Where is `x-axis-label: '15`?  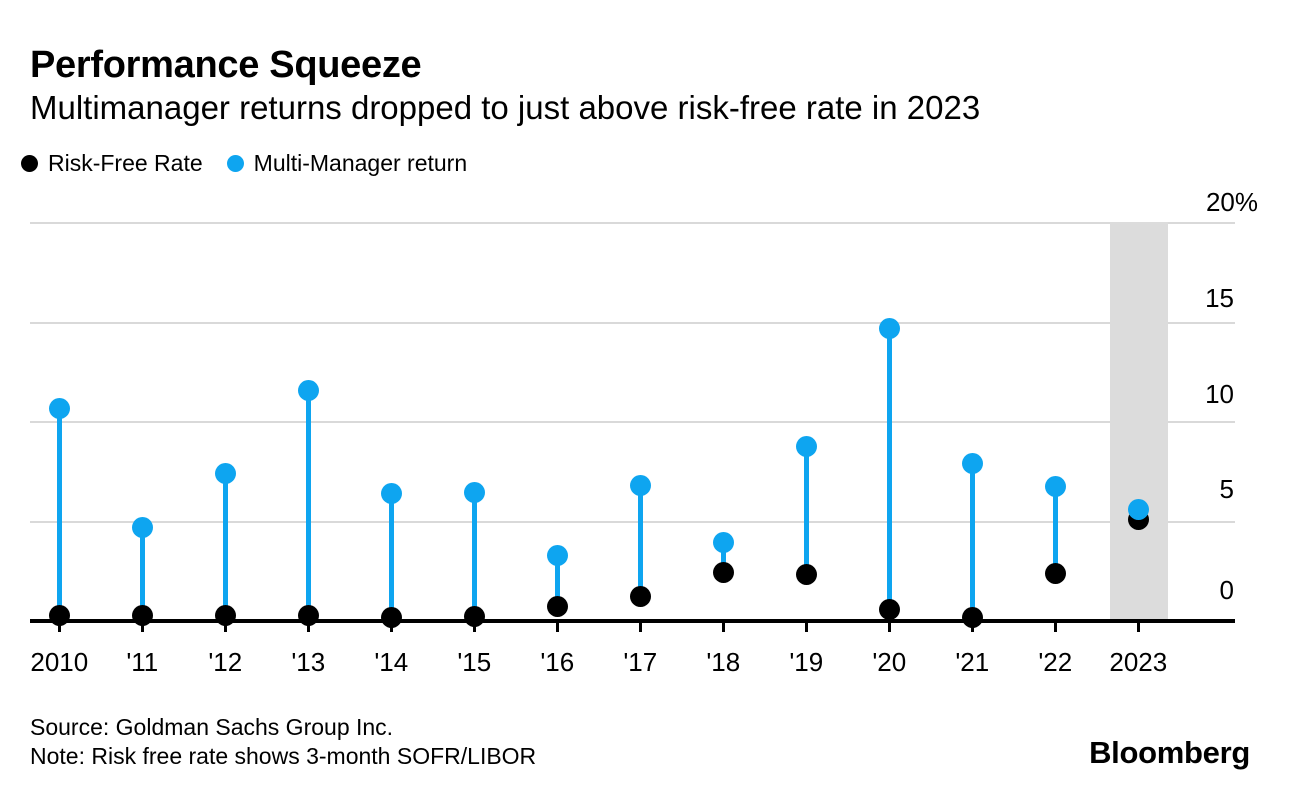
x-axis-label: '15 is located at coordinates (474, 662).